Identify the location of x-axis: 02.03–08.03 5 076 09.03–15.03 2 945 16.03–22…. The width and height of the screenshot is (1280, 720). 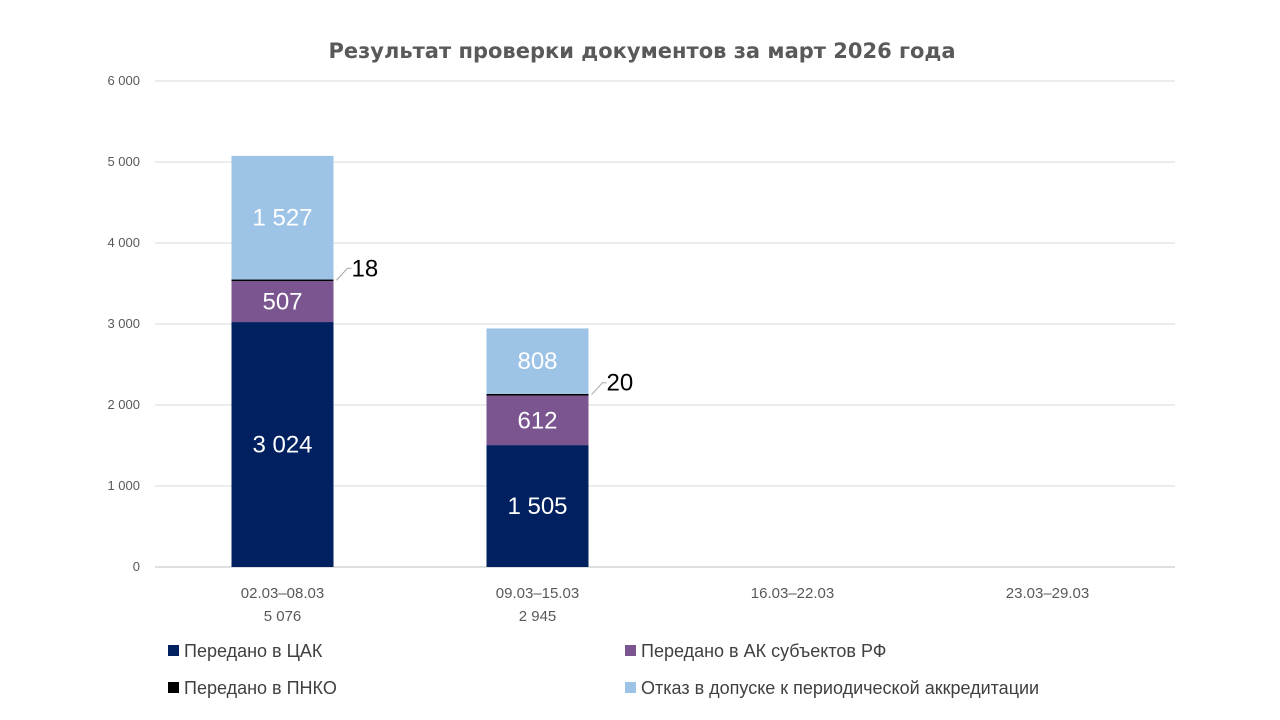
(665, 605).